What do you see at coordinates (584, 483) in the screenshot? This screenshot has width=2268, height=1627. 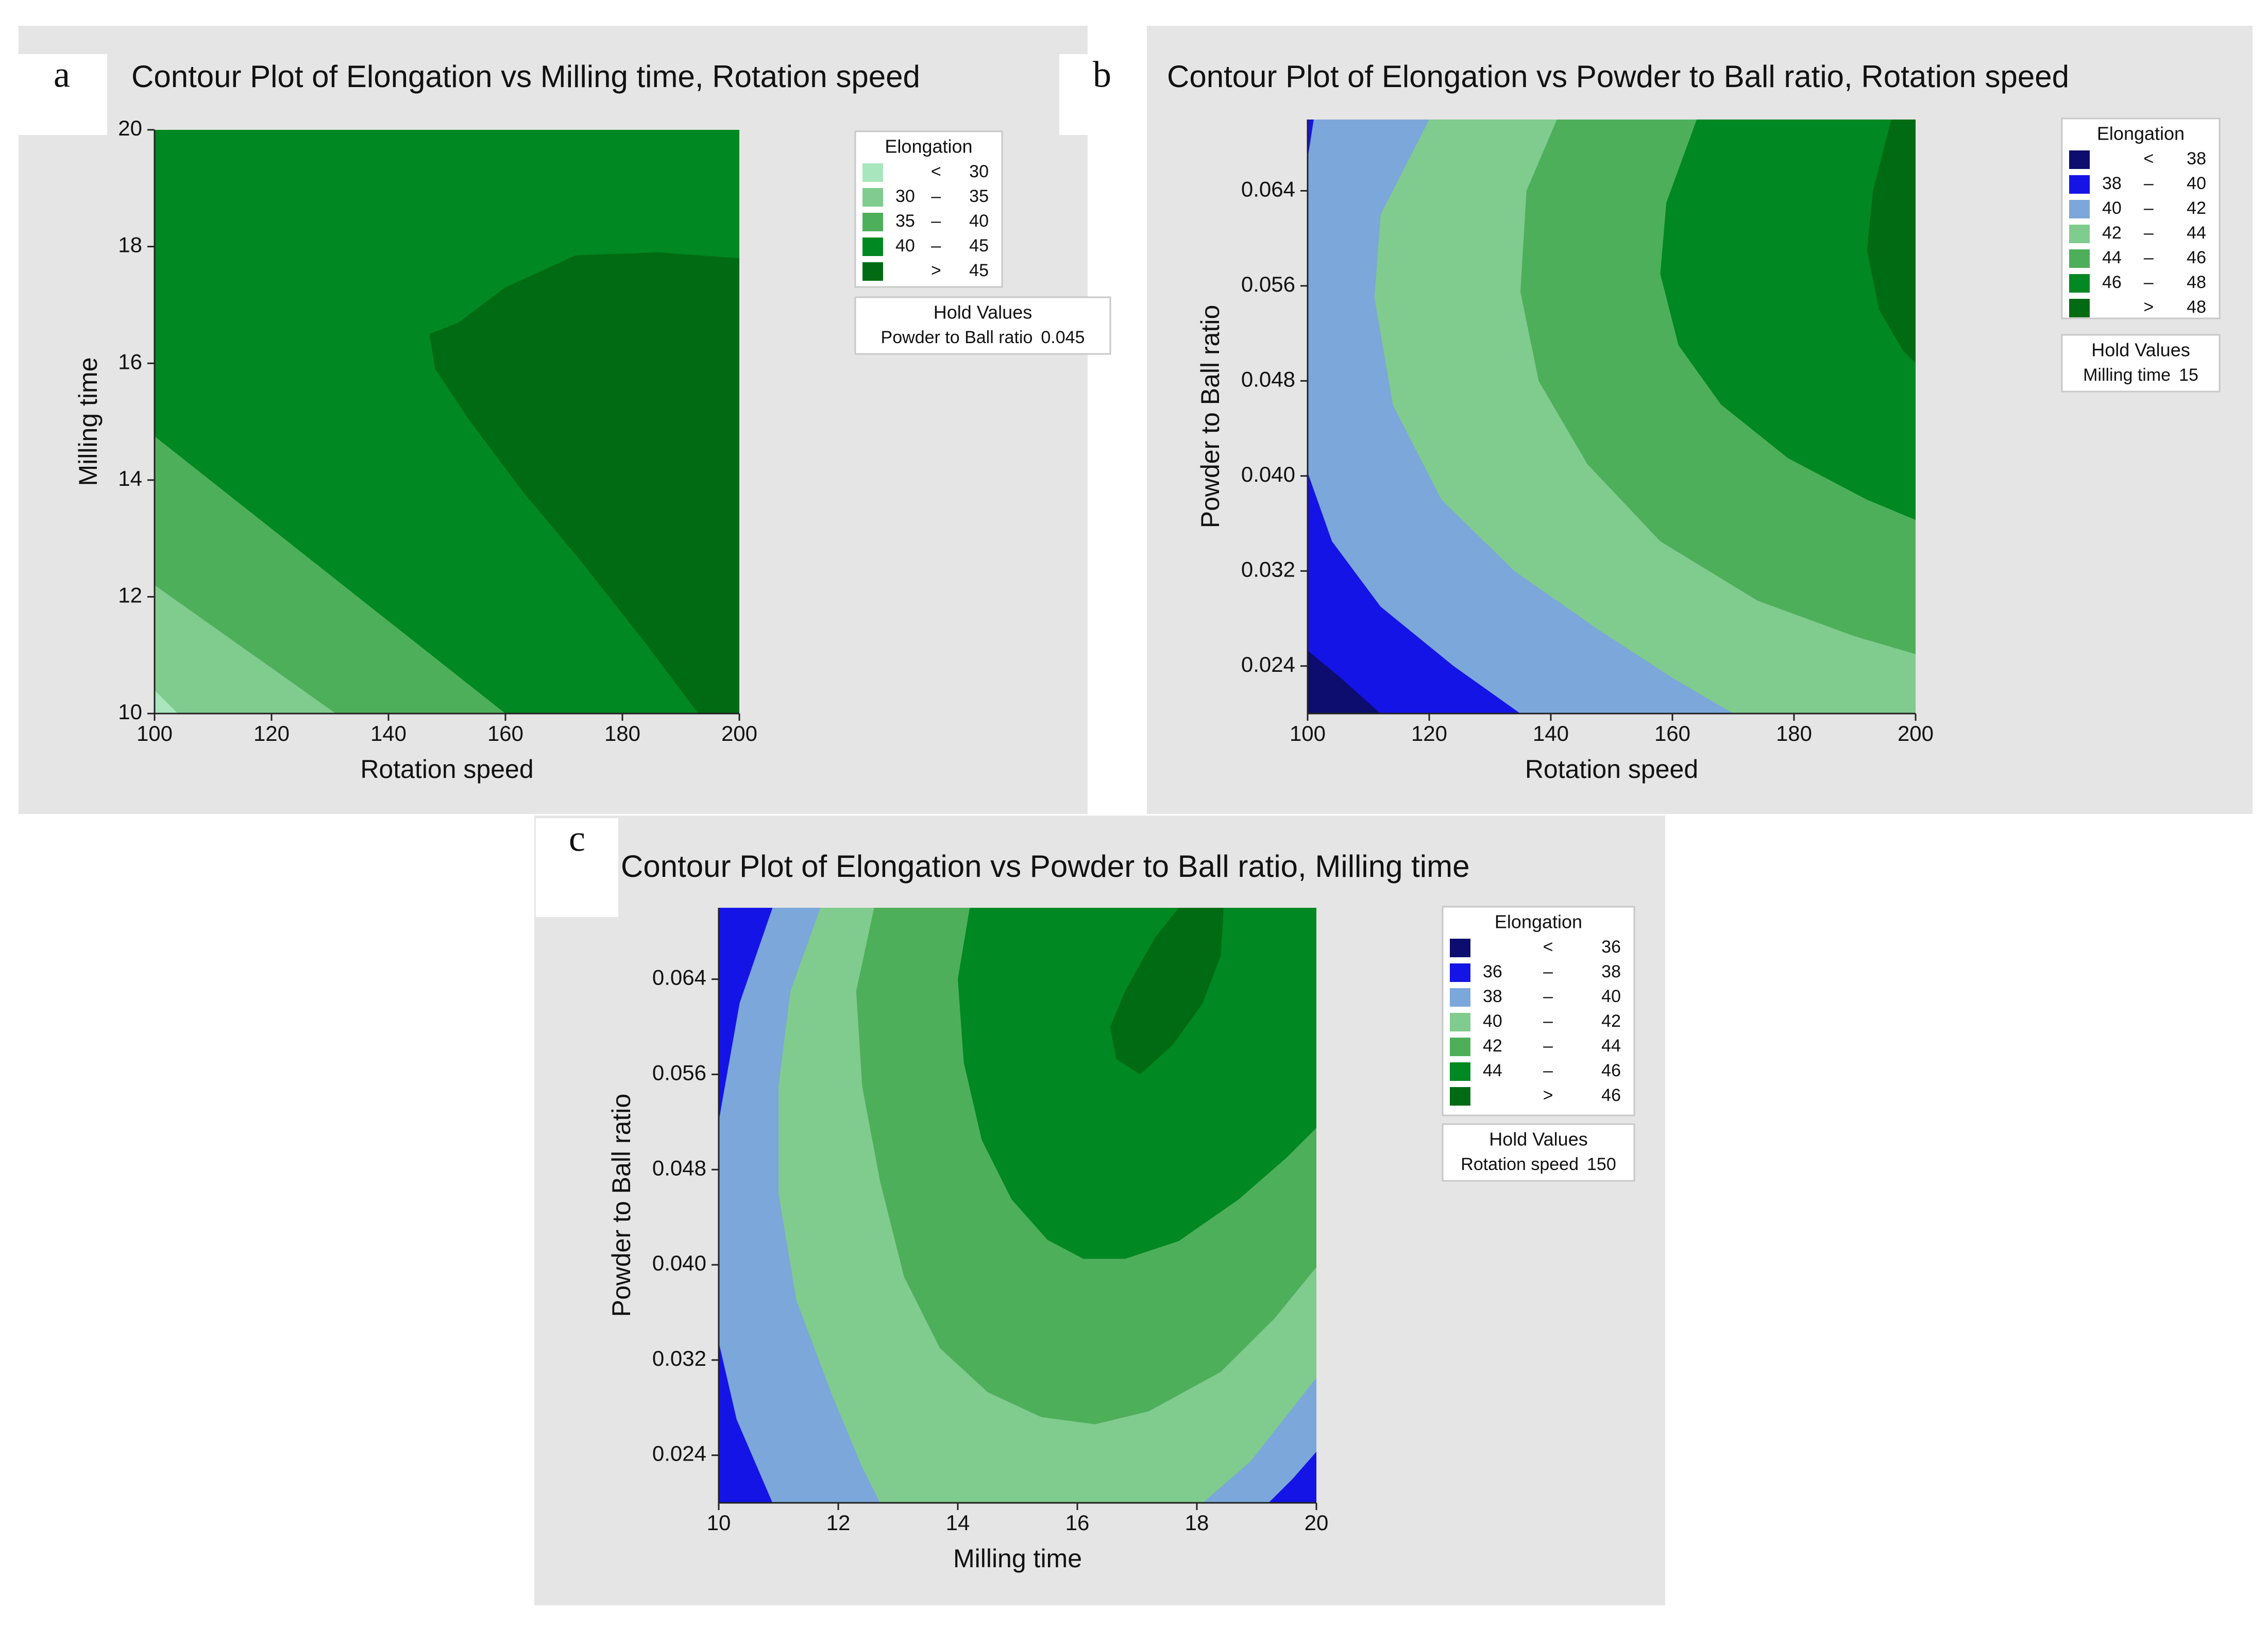 I see `contour-region->45` at bounding box center [584, 483].